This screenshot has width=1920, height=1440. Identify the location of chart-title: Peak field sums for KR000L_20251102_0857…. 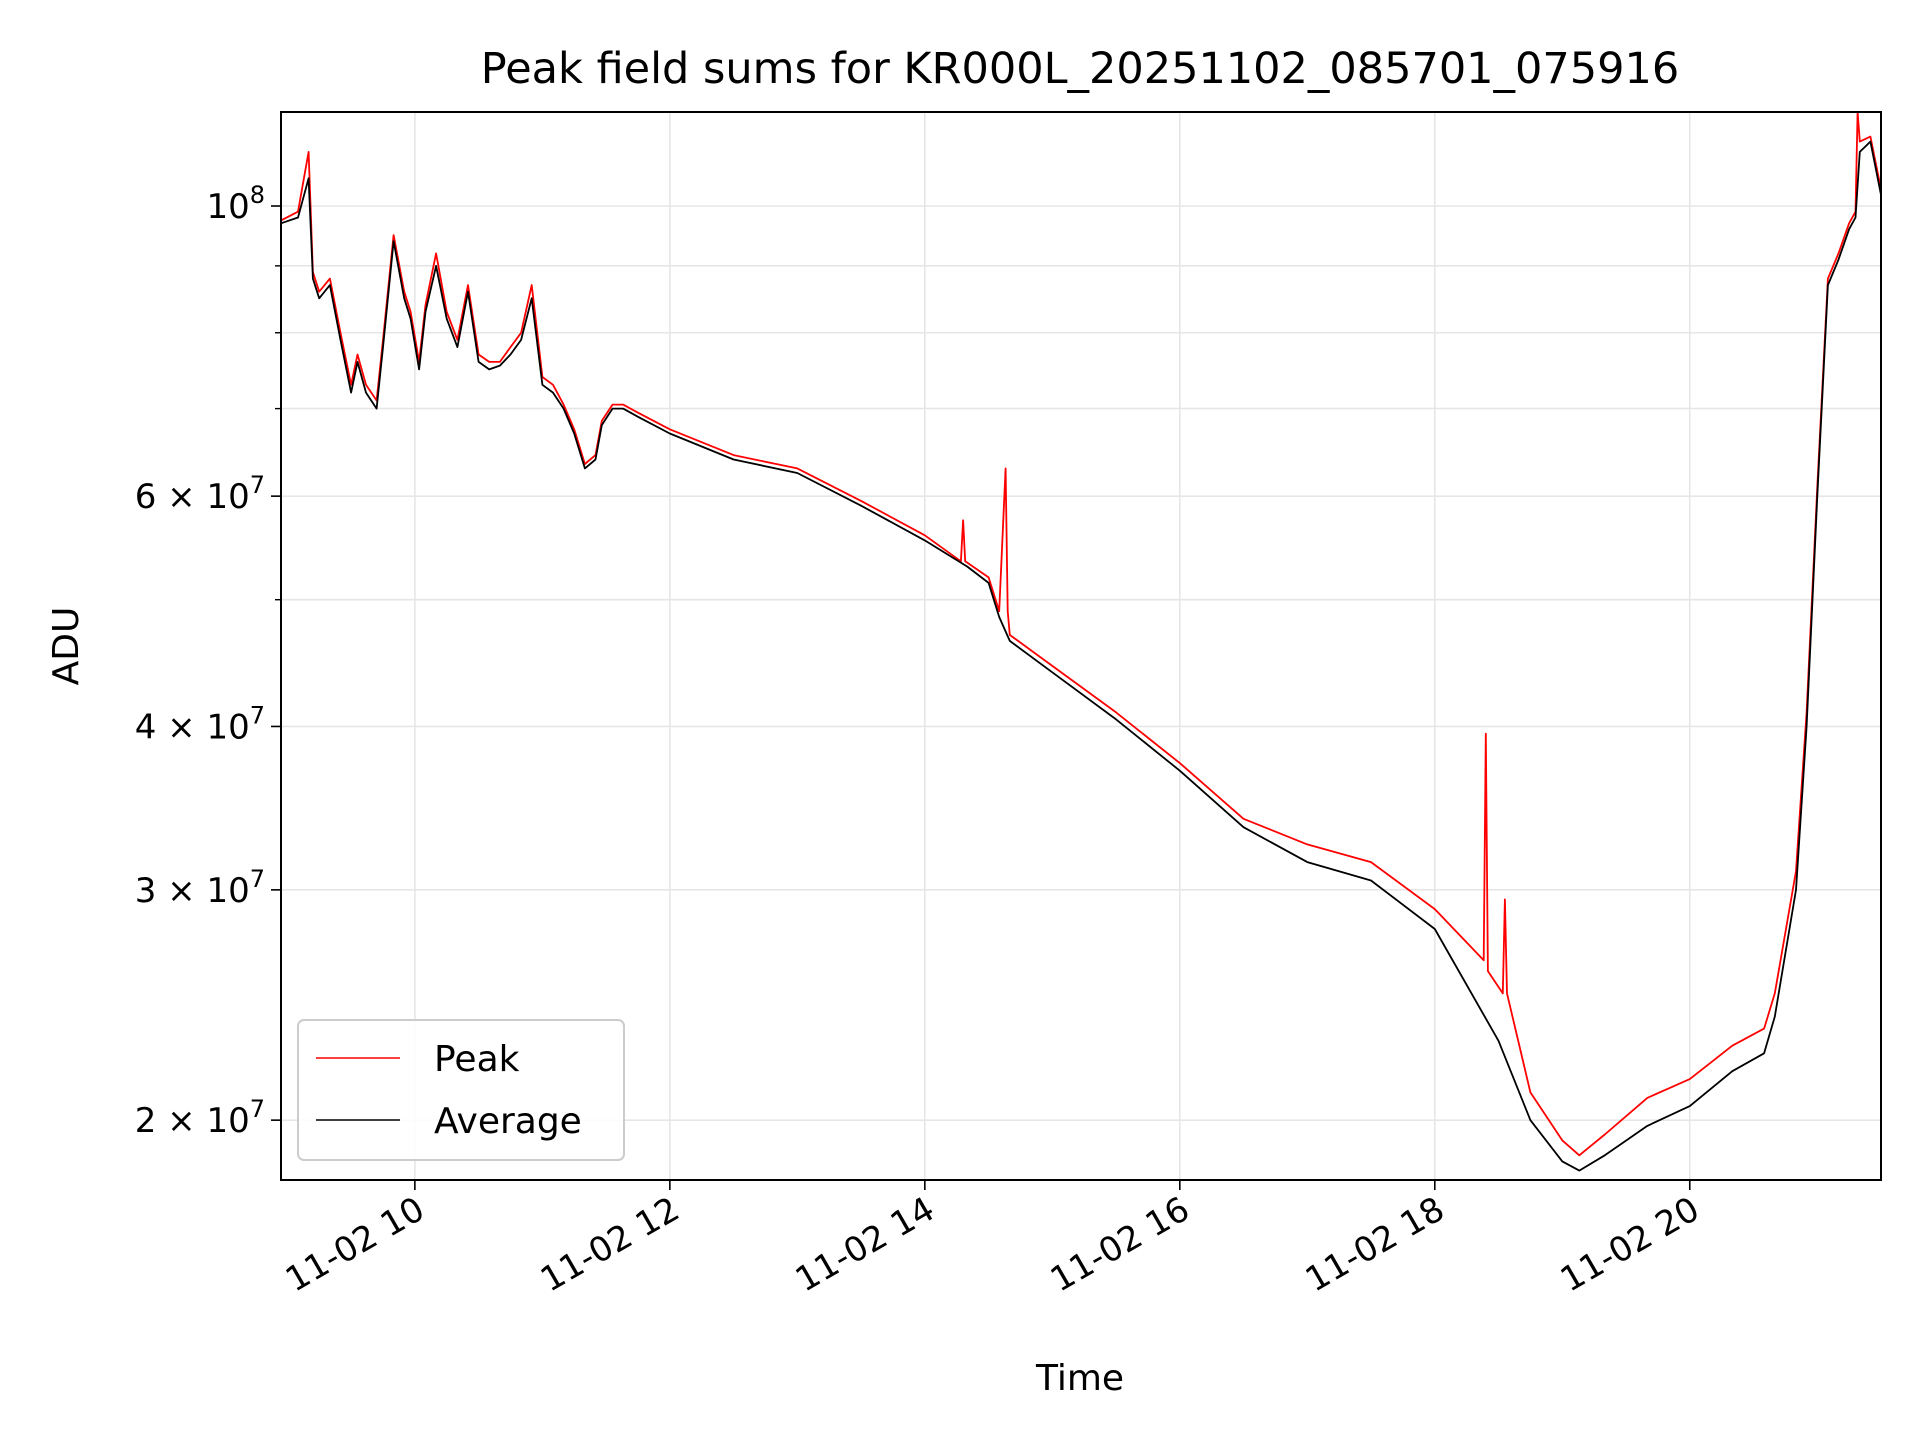
(1080, 69).